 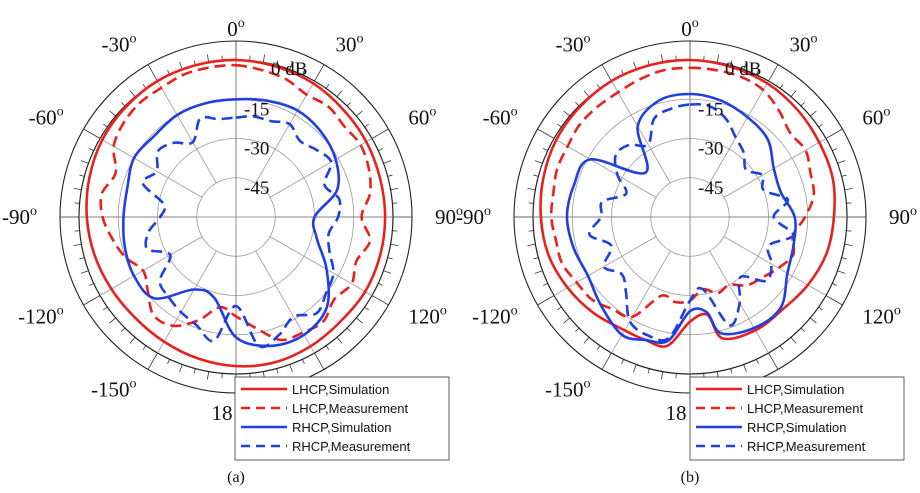 What do you see at coordinates (795, 389) in the screenshot?
I see `legend-label: LHCP,Simulation` at bounding box center [795, 389].